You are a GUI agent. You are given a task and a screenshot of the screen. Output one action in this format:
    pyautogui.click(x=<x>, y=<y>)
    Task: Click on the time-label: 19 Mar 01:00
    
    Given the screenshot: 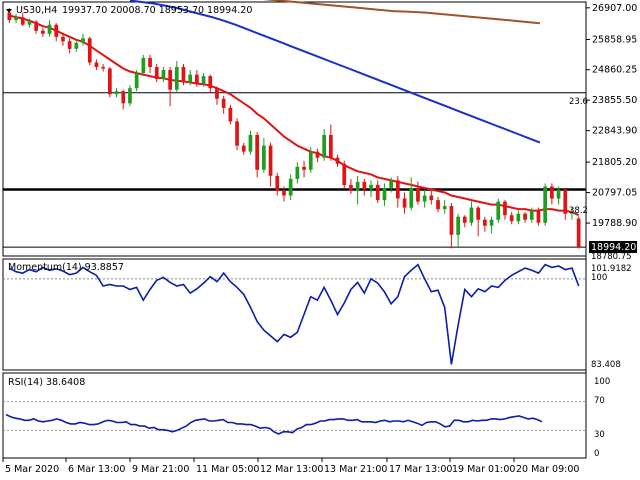 What is the action you would take?
    pyautogui.click(x=483, y=469)
    